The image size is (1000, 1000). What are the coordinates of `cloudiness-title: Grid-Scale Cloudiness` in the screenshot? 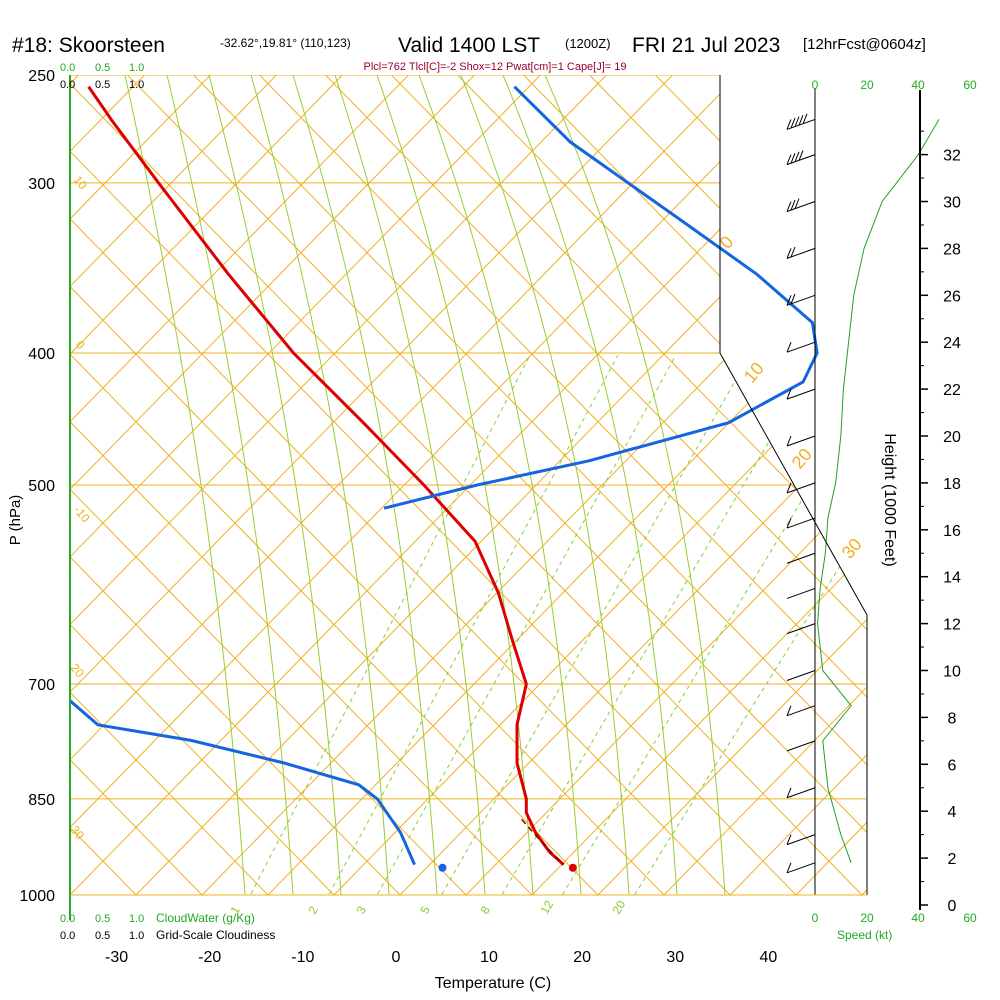 It's located at (215, 935).